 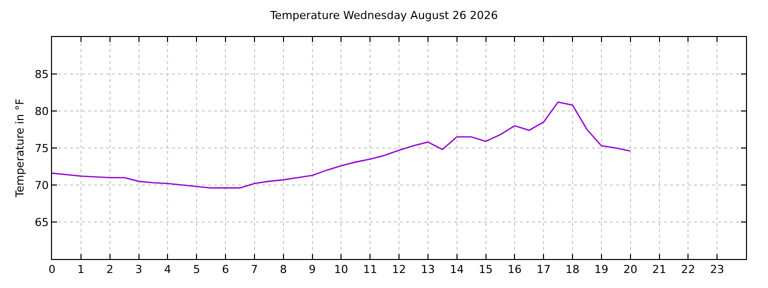 What do you see at coordinates (41, 74) in the screenshot?
I see `y-tick-label: 85` at bounding box center [41, 74].